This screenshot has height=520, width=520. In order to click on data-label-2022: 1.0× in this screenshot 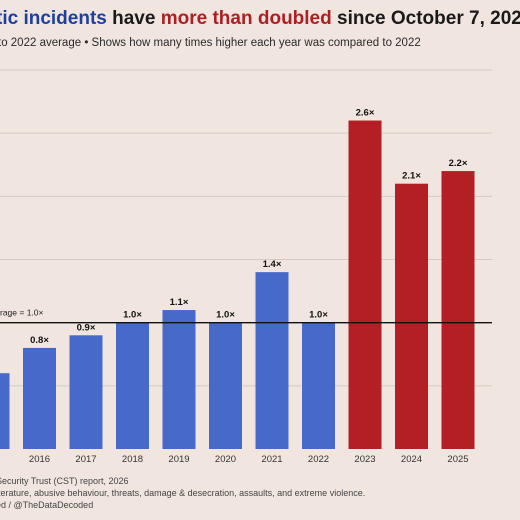, I will do `click(318, 315)`.